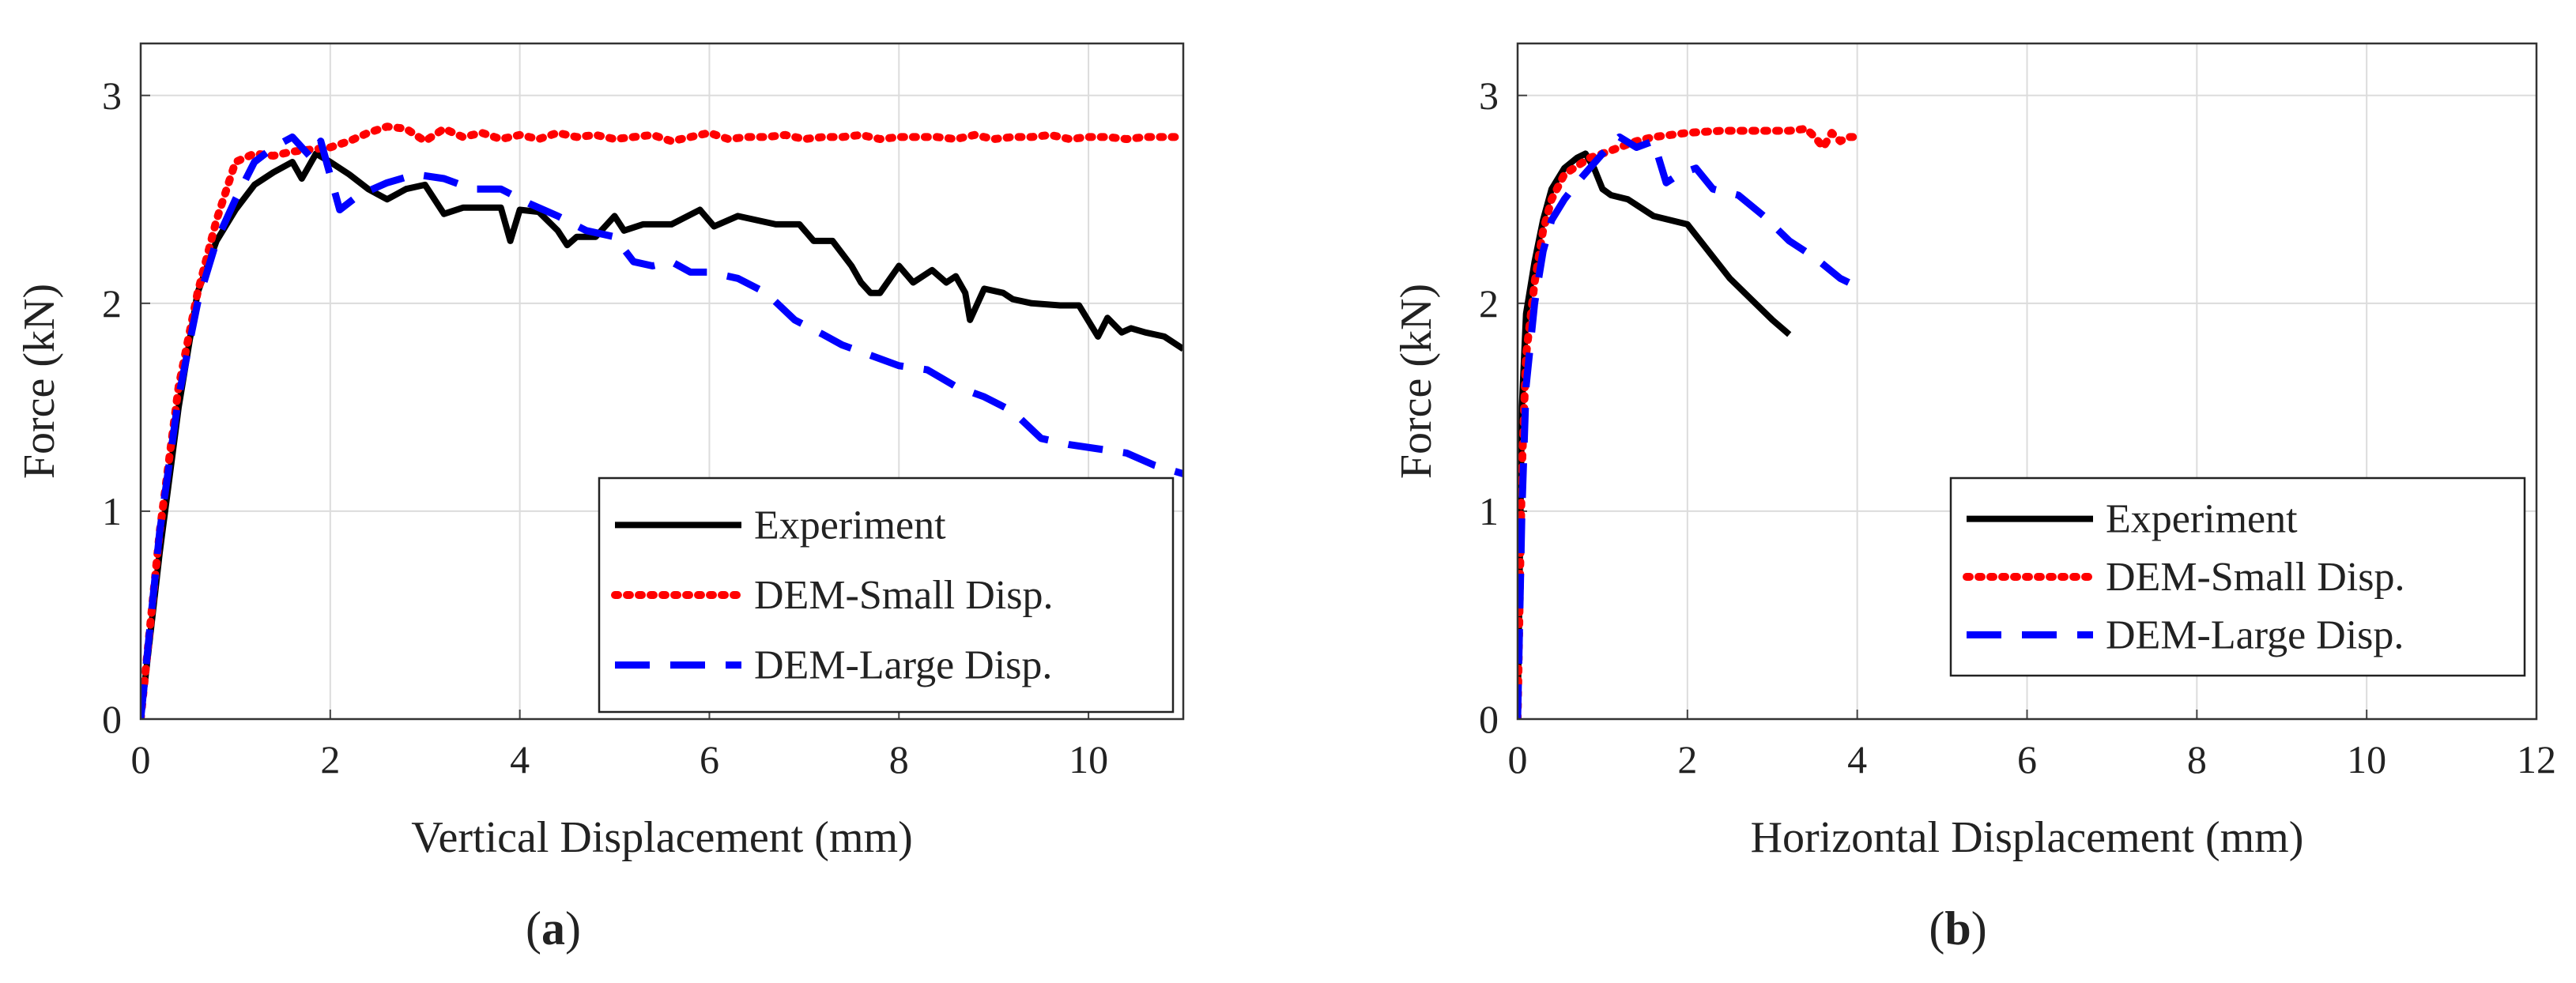  What do you see at coordinates (2028, 838) in the screenshot?
I see `x-axis-title: Horizontal Displacement (mm)` at bounding box center [2028, 838].